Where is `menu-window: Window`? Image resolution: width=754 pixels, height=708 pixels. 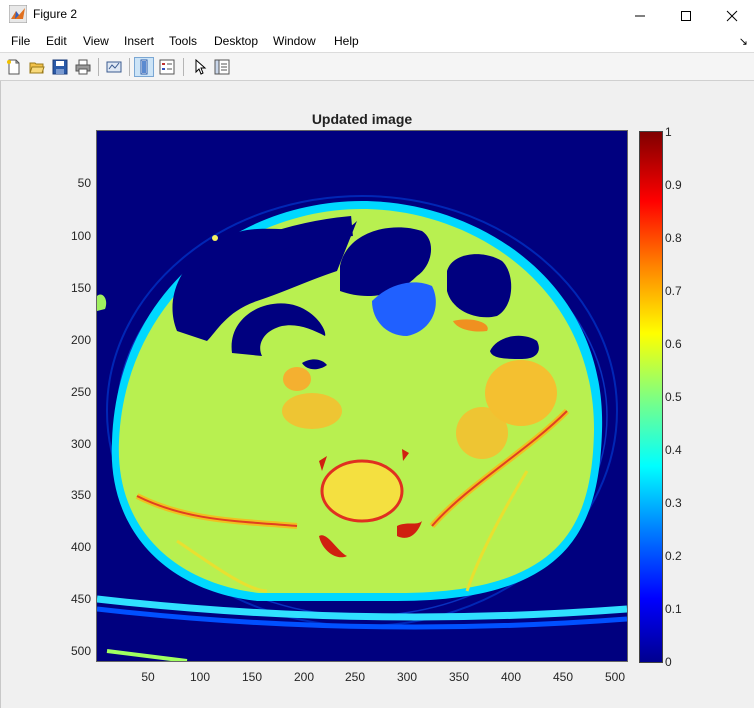 menu-window: Window is located at coordinates (294, 41).